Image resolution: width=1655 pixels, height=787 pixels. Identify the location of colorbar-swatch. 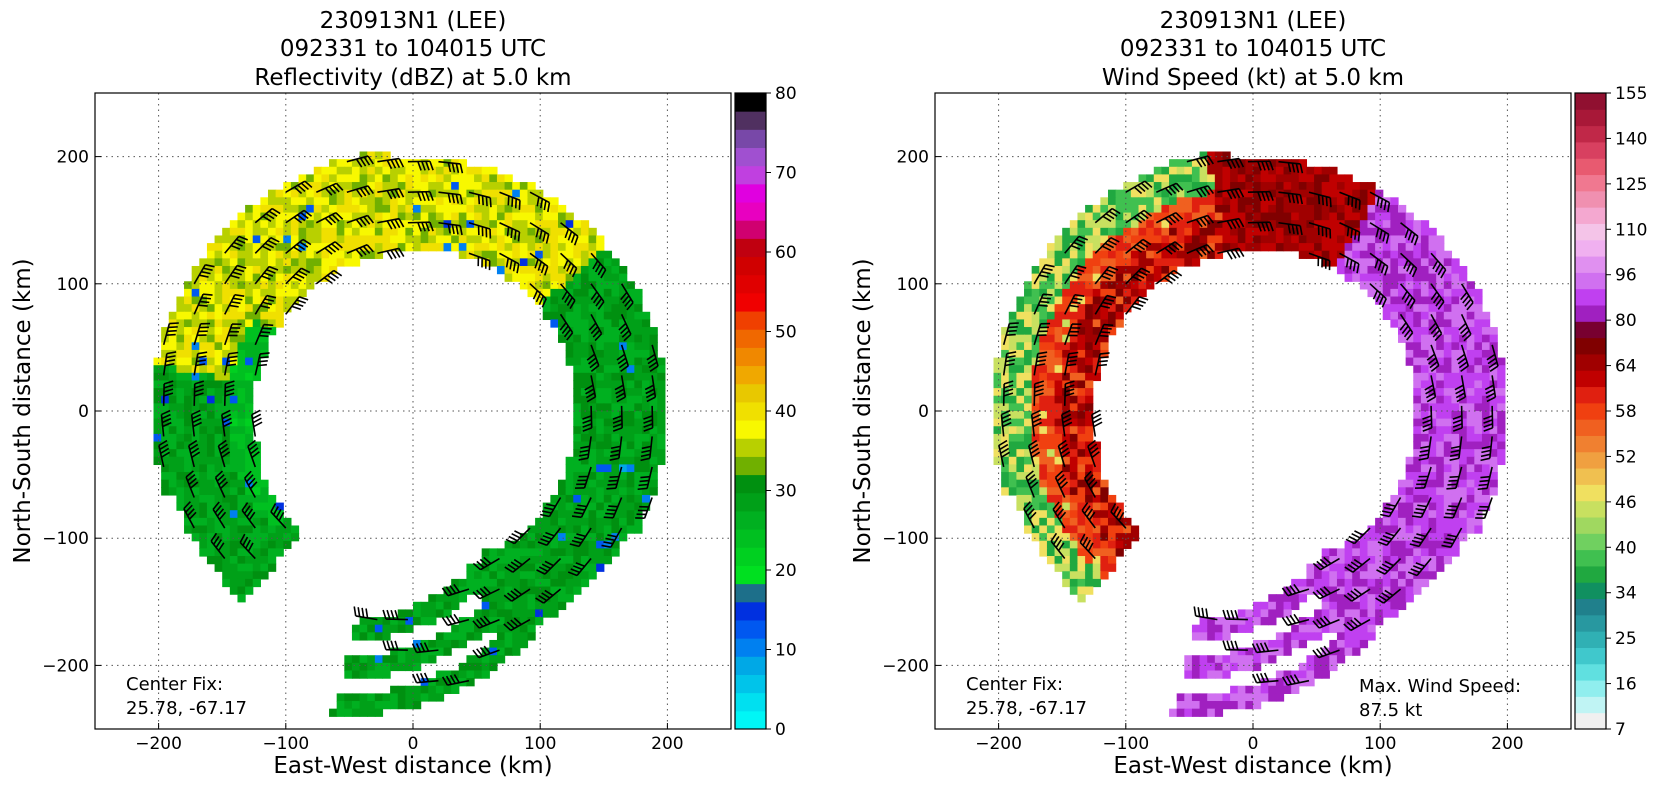
(750, 702).